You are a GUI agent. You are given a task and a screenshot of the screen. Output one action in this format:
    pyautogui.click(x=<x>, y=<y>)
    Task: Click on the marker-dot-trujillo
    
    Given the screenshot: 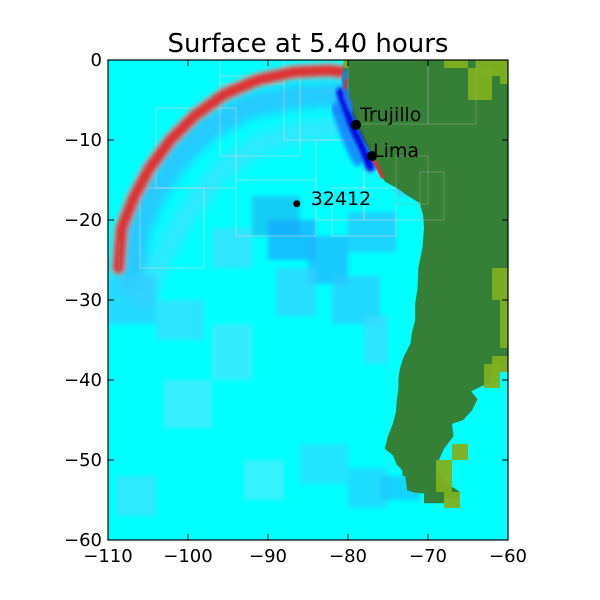 What is the action you would take?
    pyautogui.click(x=356, y=124)
    